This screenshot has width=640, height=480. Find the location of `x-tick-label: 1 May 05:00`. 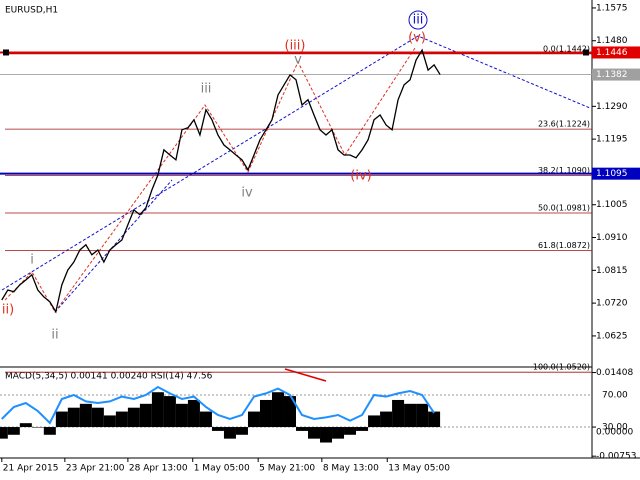

x-tick-label: 1 May 05:00 is located at coordinates (222, 469).